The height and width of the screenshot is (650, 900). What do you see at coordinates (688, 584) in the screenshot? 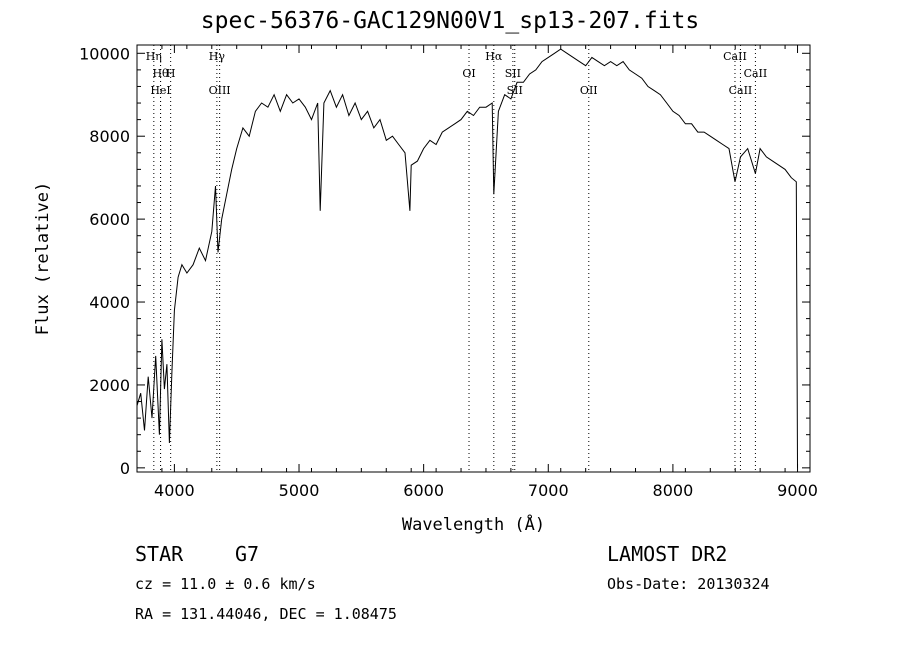
I see `obs-date: Obs-Date: 20130324` at bounding box center [688, 584].